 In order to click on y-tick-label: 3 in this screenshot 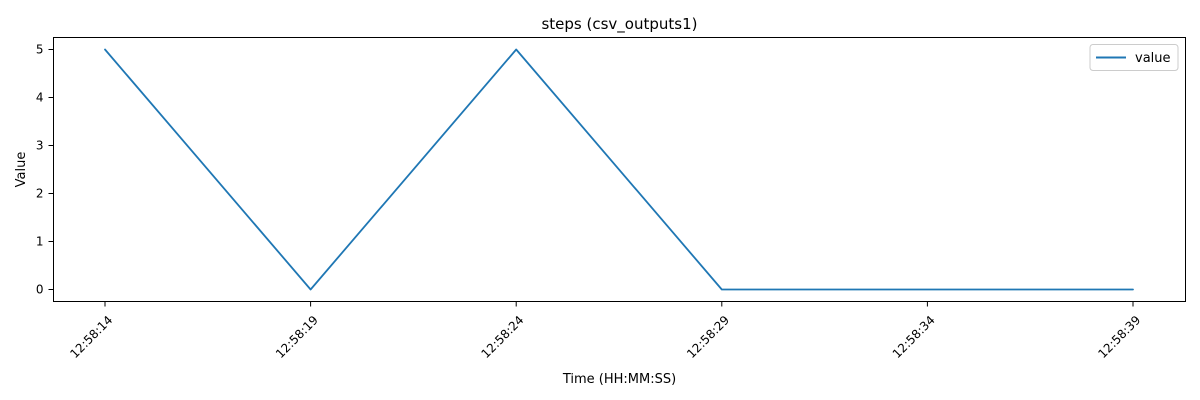, I will do `click(40, 146)`.